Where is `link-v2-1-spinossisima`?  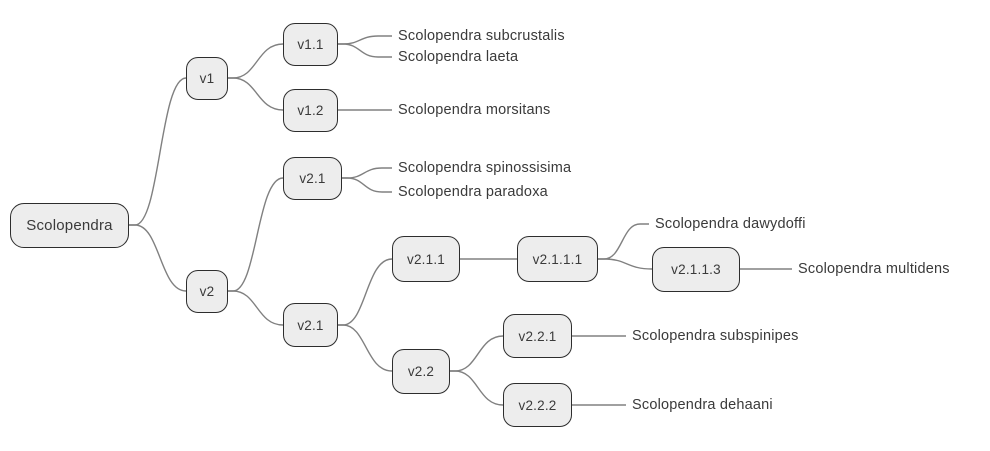
link-v2-1-spinossisima is located at coordinates (367, 173).